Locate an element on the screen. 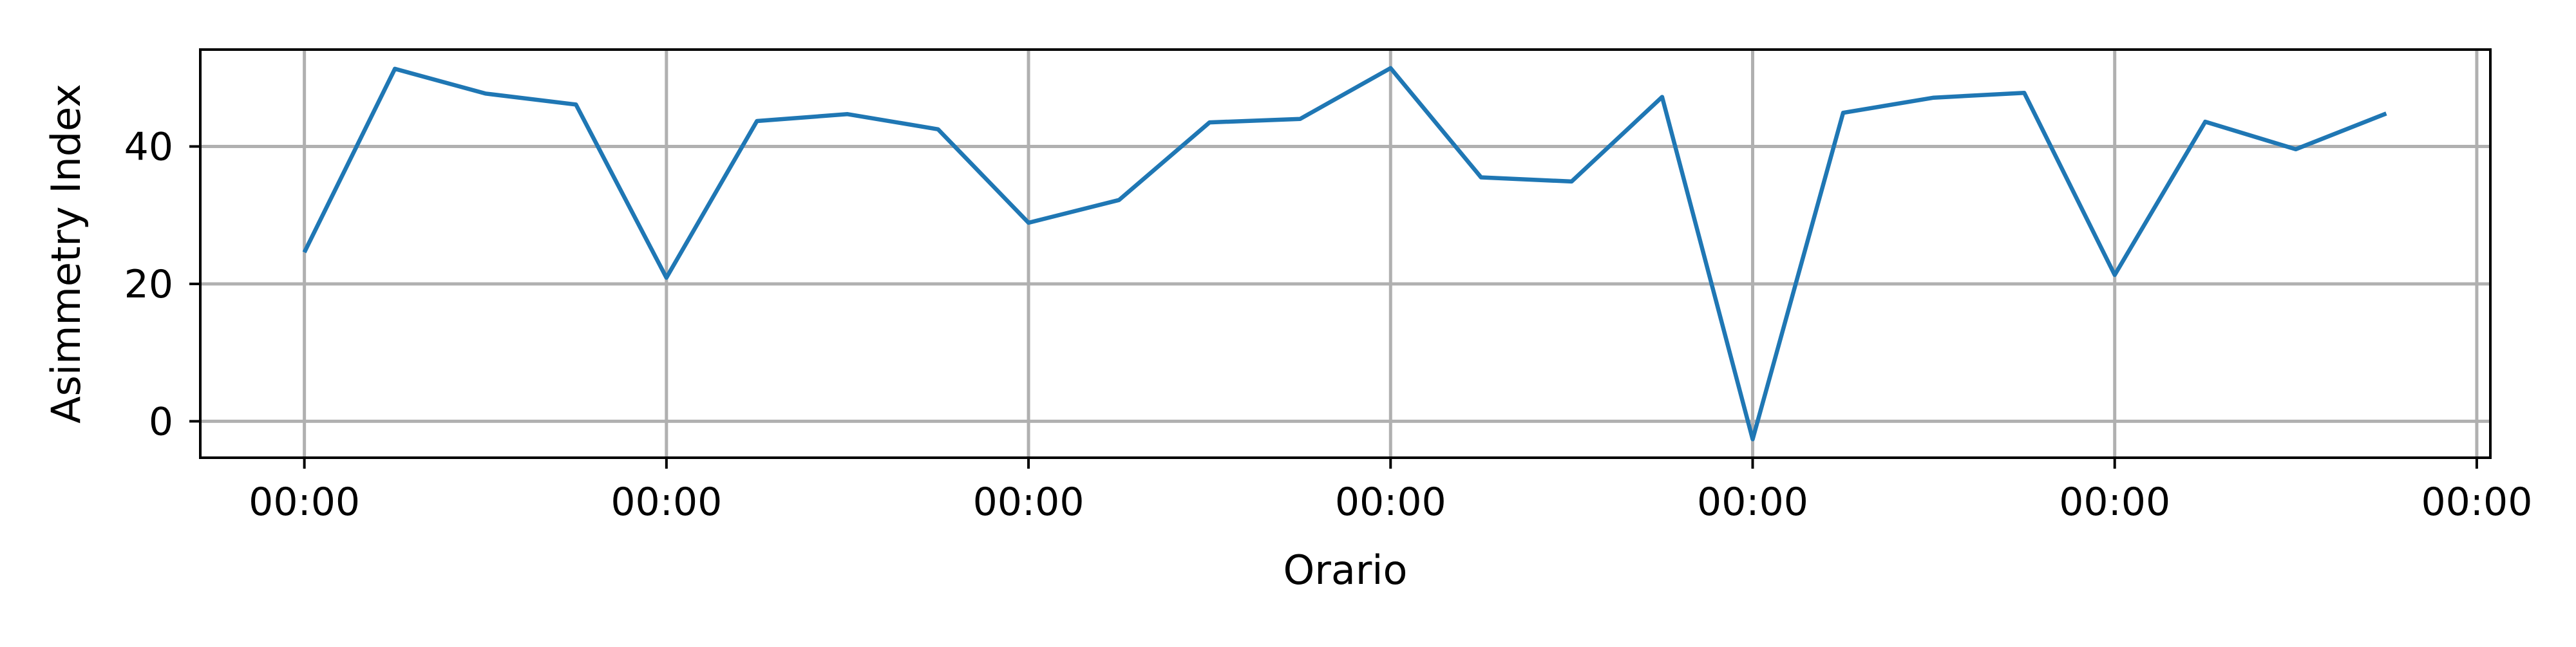  y-tick-label: 40 is located at coordinates (148, 146).